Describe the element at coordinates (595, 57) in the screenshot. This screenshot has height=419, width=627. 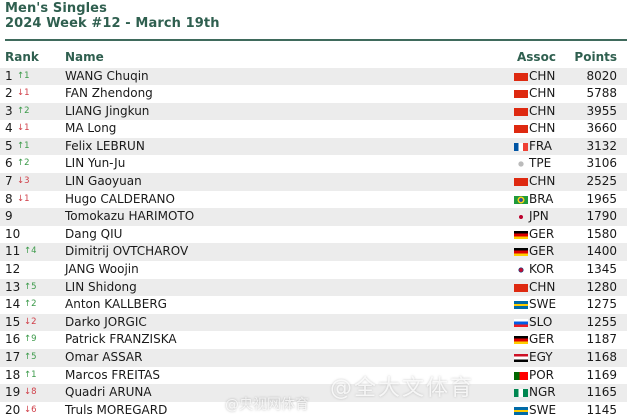
I see `column-header-points: Points` at that location.